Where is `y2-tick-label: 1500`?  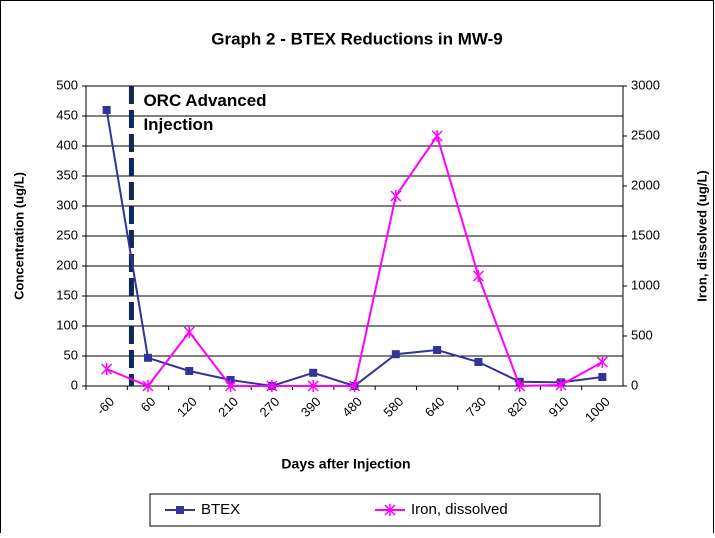 y2-tick-label: 1500 is located at coordinates (645, 234).